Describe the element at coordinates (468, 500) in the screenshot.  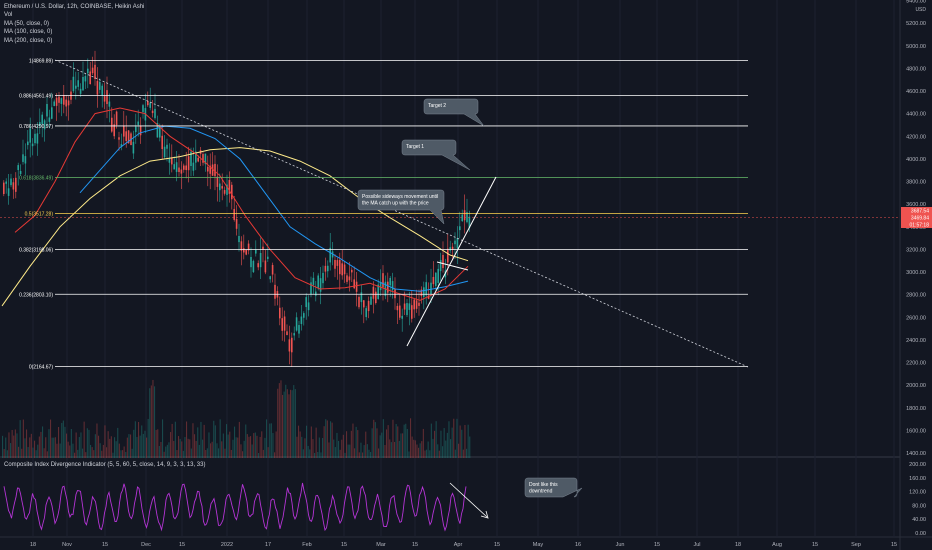
I see `downtrend-arrow-line` at that location.